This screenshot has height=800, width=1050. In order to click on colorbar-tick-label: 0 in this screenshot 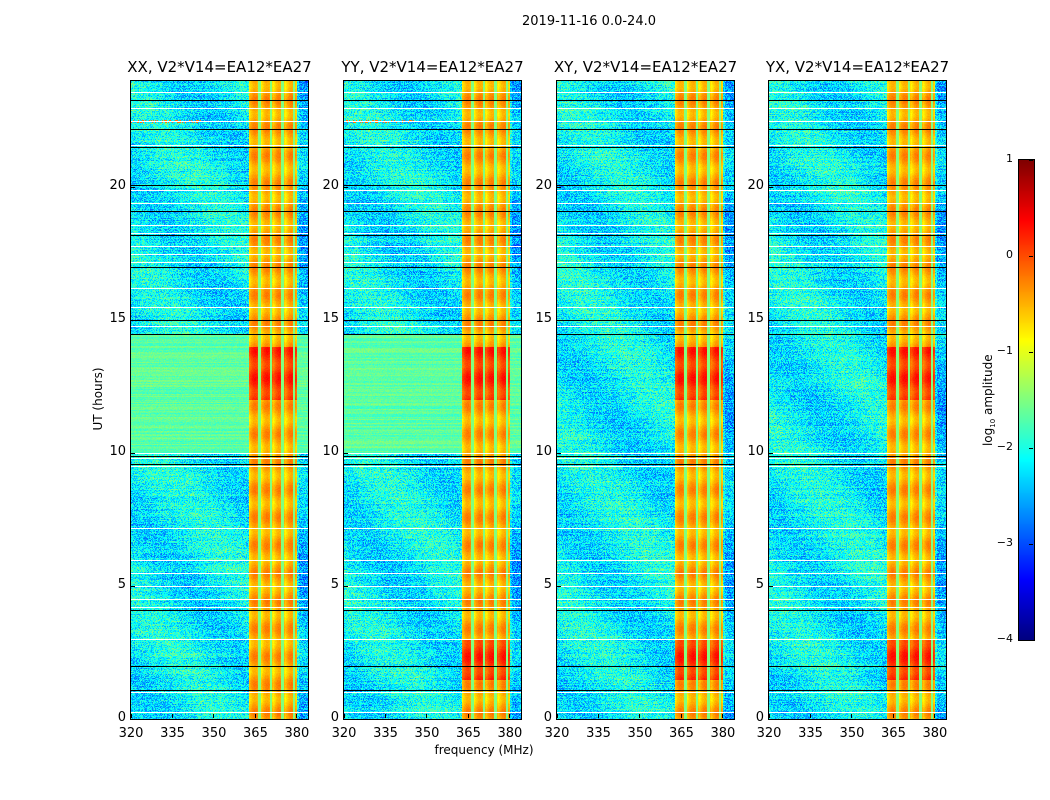, I will do `click(1009, 254)`.